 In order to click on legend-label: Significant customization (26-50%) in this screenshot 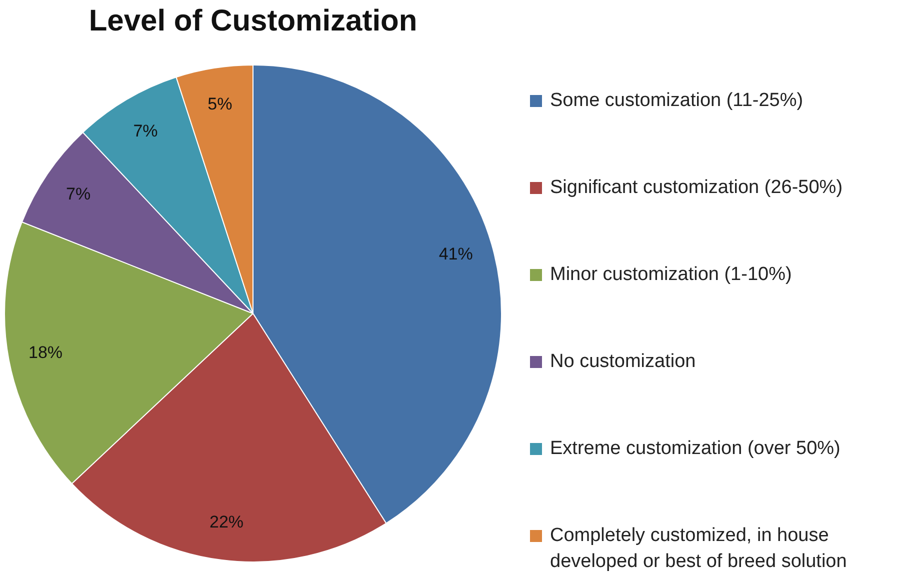, I will do `click(696, 188)`.